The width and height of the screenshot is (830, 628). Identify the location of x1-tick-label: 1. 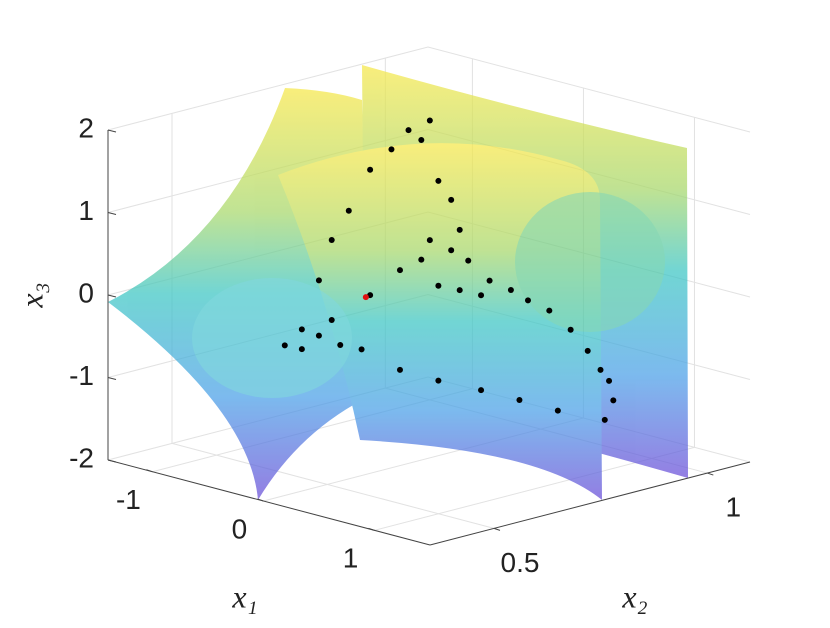
(351, 558).